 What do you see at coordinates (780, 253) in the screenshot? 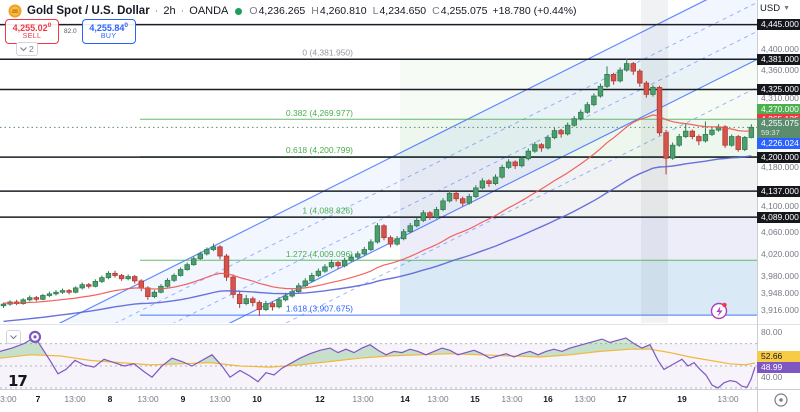
I see `price-axis-label: 4,020.000` at bounding box center [780, 253].